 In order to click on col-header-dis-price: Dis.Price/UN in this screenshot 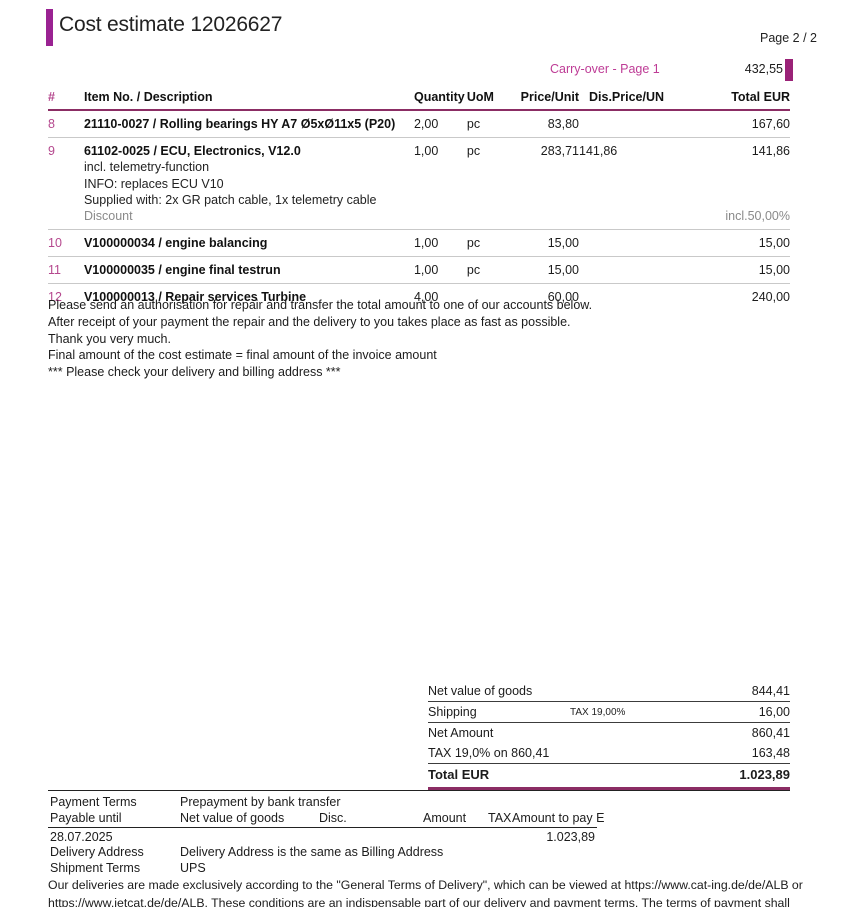, I will do `click(622, 99)`.